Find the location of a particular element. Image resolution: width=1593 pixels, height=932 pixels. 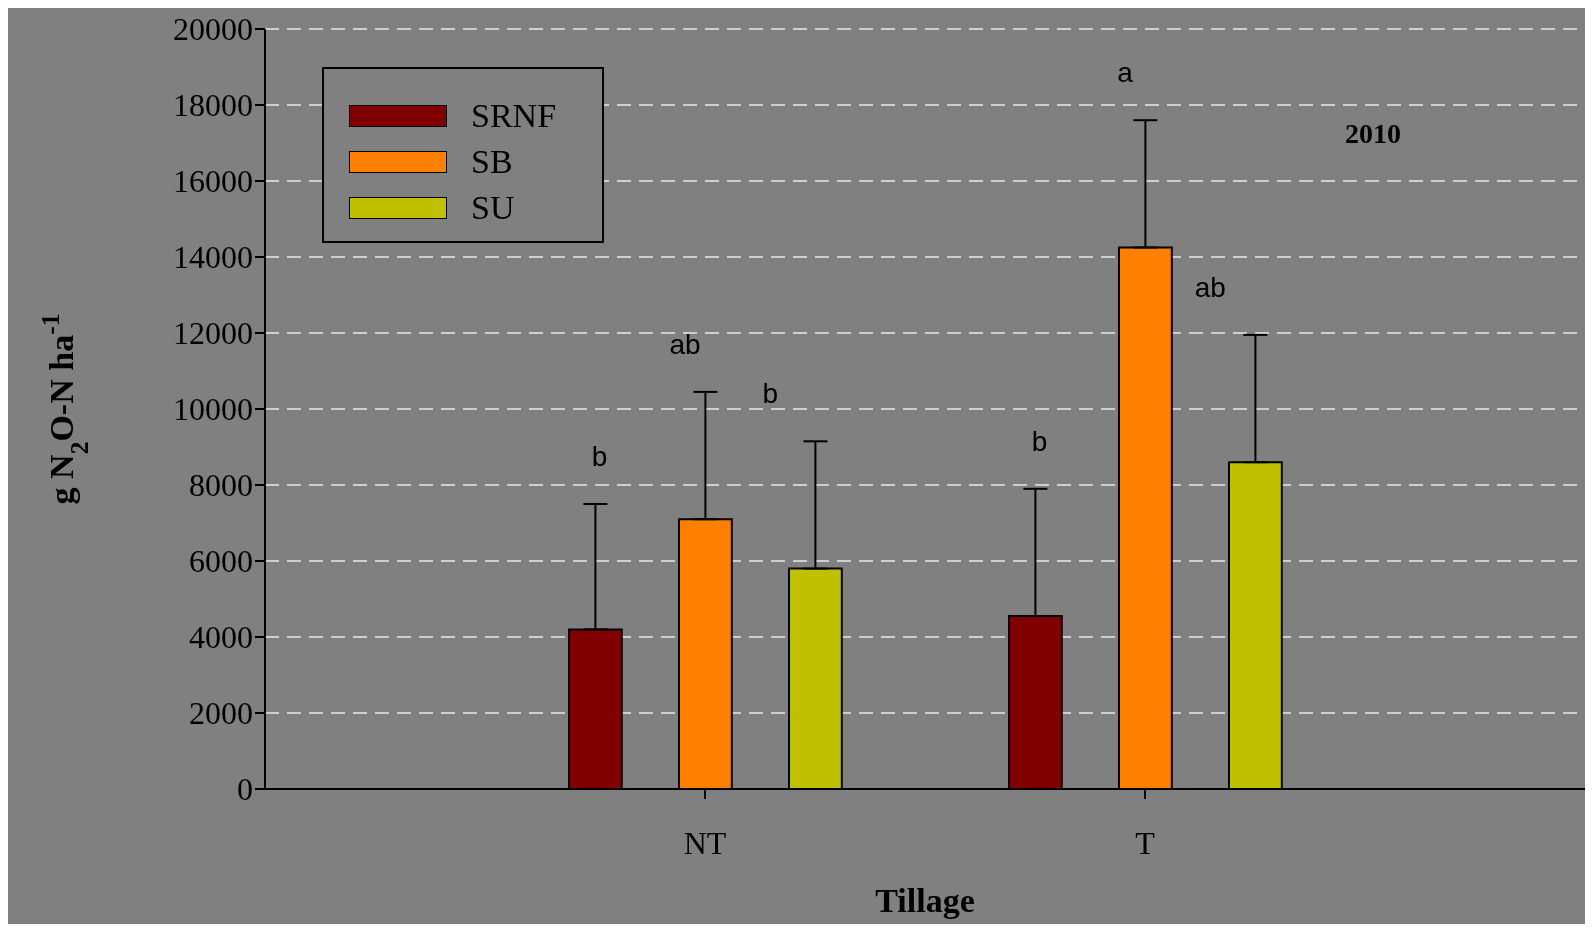

y-tick-label: 16000 is located at coordinates (213, 181).